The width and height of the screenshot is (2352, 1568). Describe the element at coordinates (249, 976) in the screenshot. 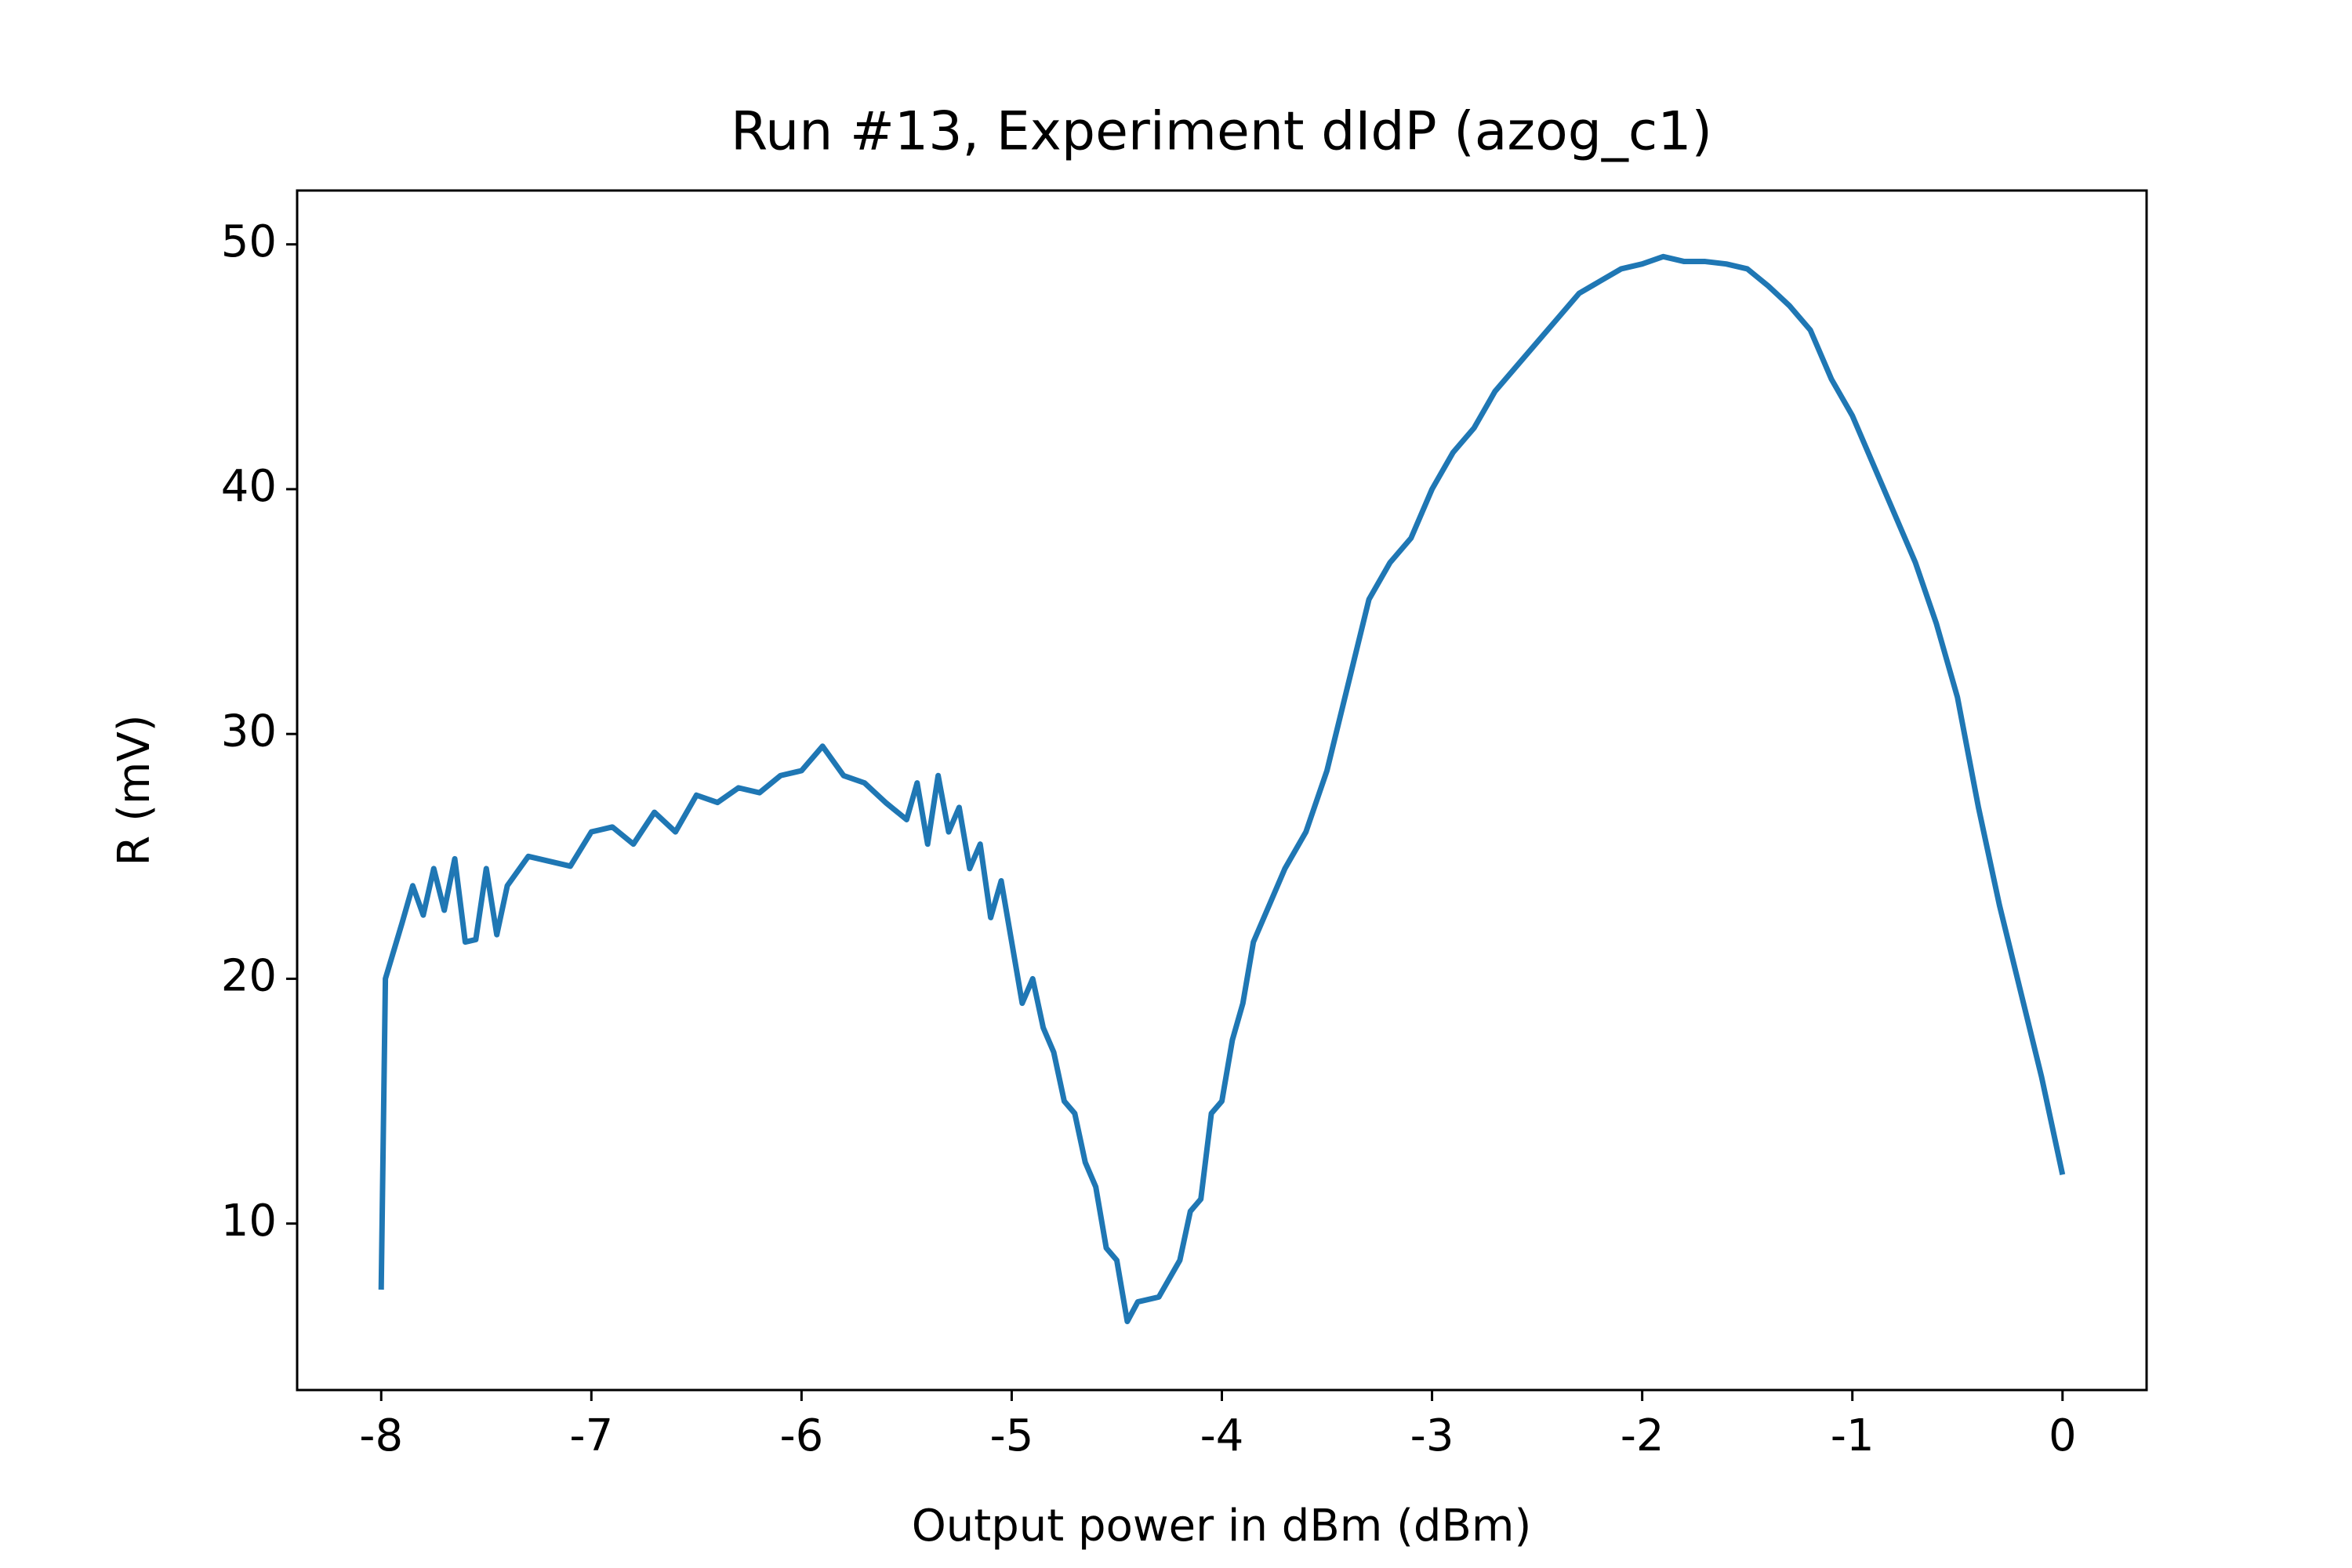

I see `y-tick-label: 20` at that location.